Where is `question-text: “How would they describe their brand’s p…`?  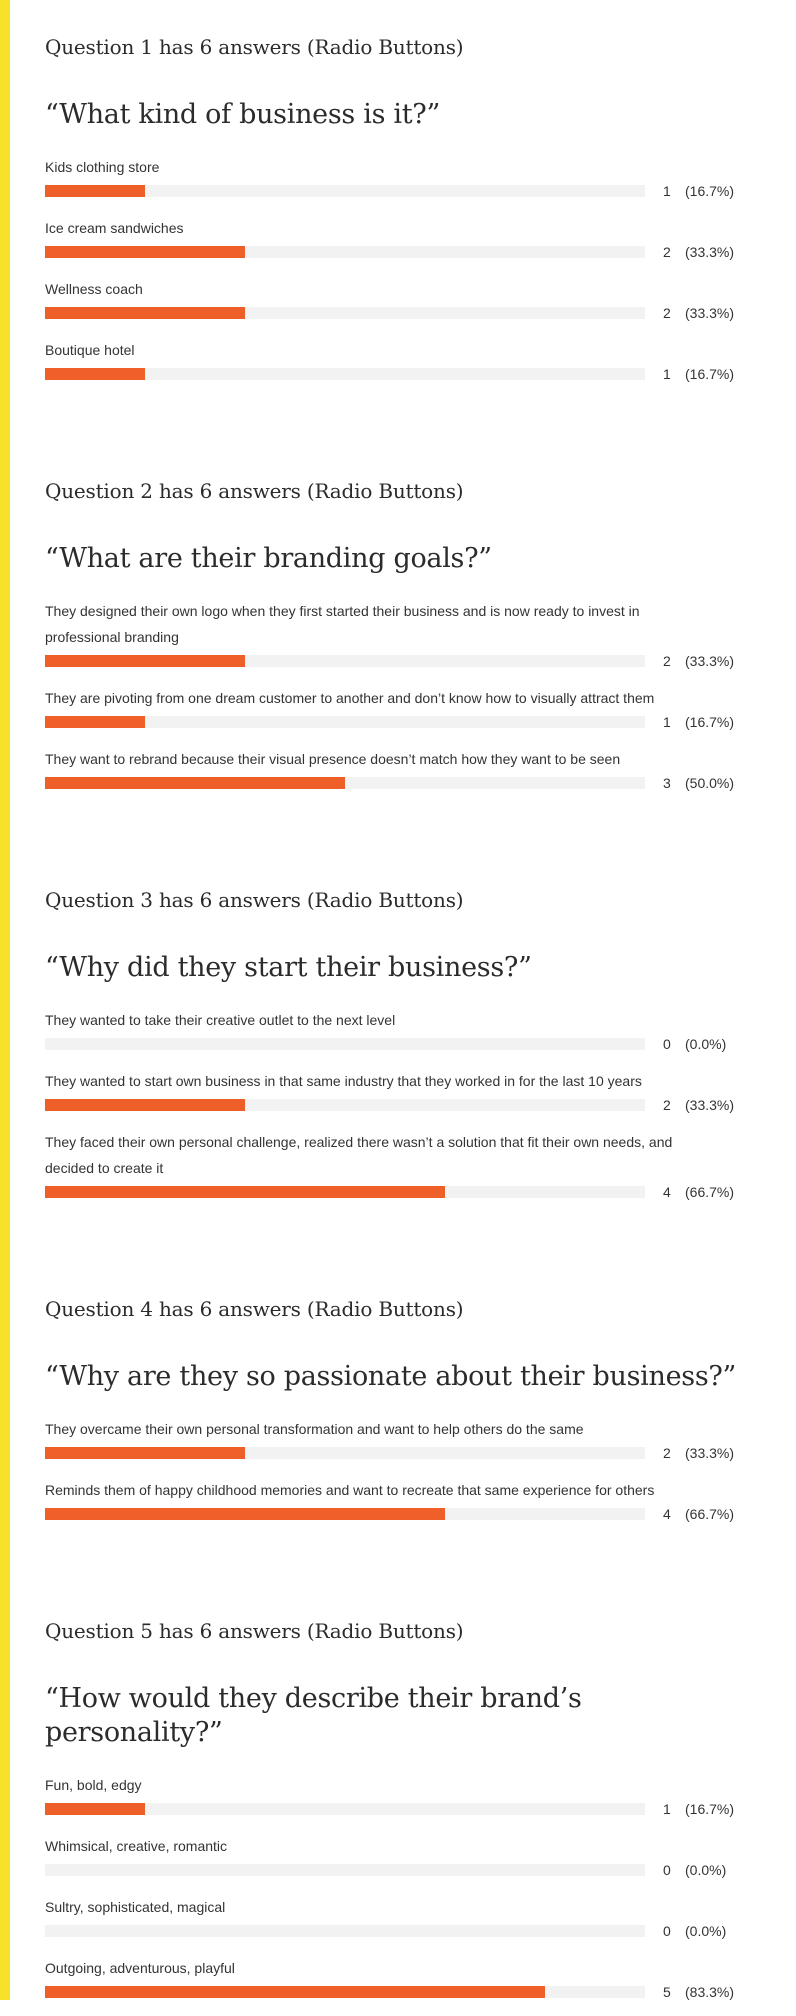
question-text: “How would they describe their brand’s p… is located at coordinates (313, 1715).